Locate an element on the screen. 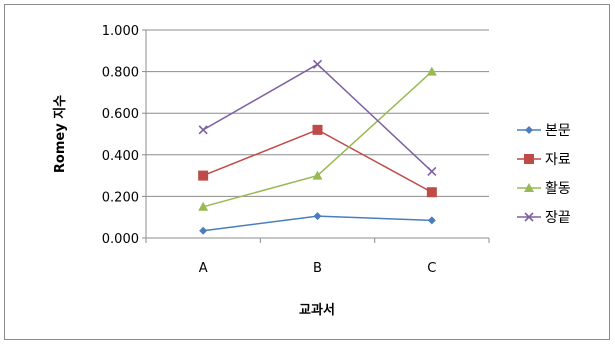  y-tick-label: 0.200 is located at coordinates (120, 197).